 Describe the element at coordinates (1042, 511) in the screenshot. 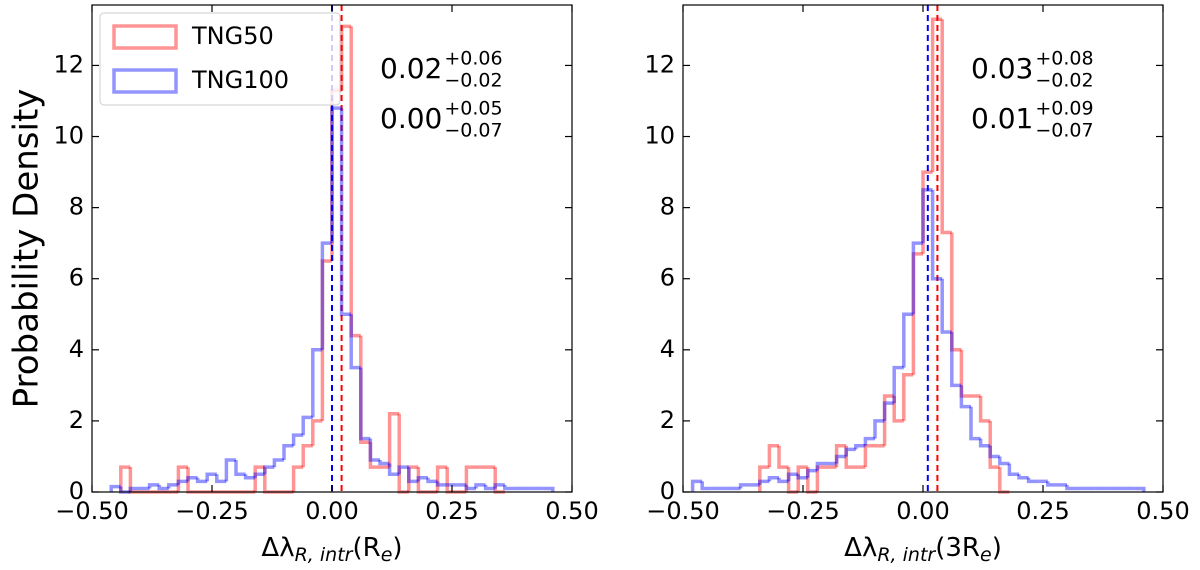

I see `x-tick-label: 0.25` at that location.